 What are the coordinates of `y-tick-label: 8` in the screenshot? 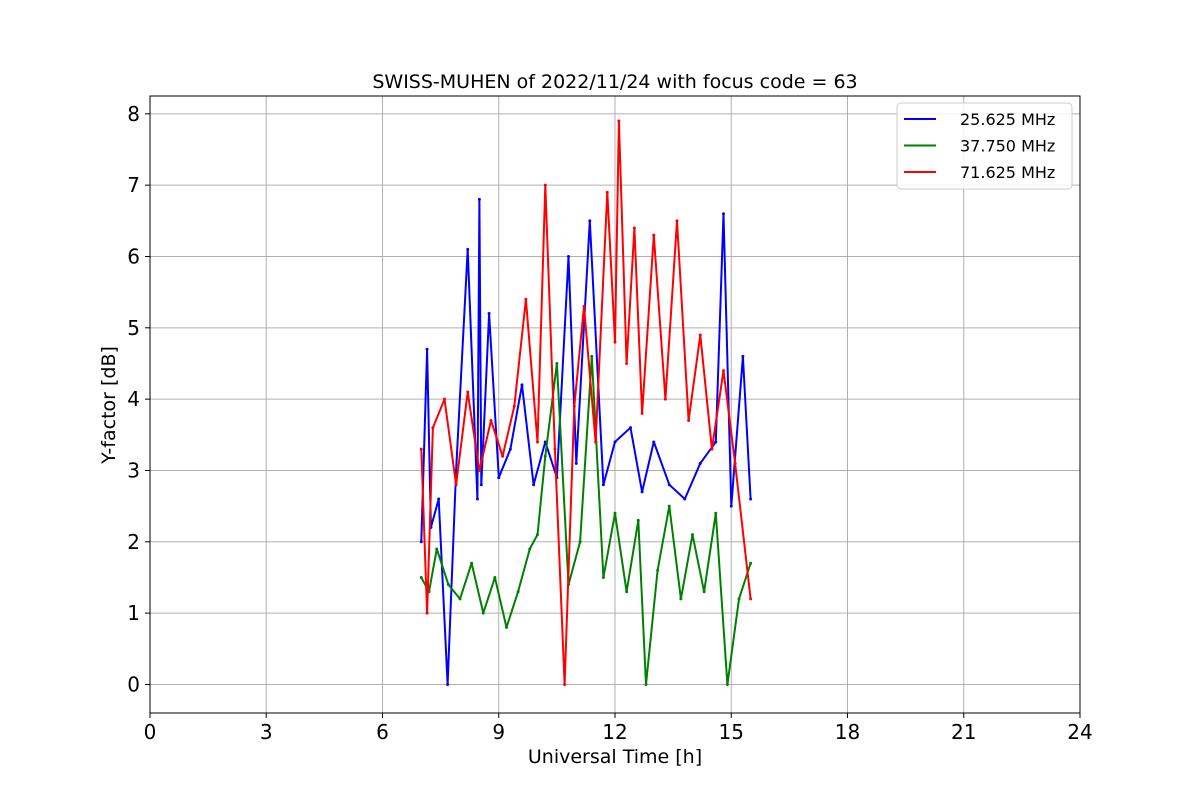 It's located at (133, 114).